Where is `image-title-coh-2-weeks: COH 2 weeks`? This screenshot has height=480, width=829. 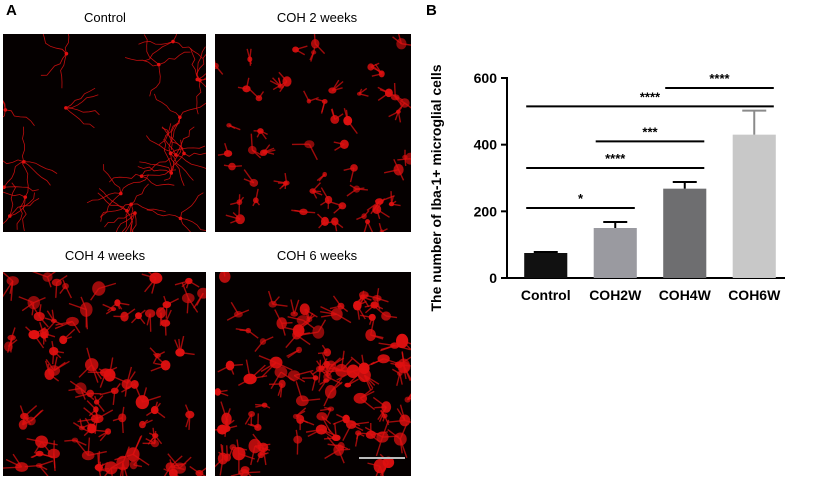 image-title-coh-2-weeks: COH 2 weeks is located at coordinates (317, 17).